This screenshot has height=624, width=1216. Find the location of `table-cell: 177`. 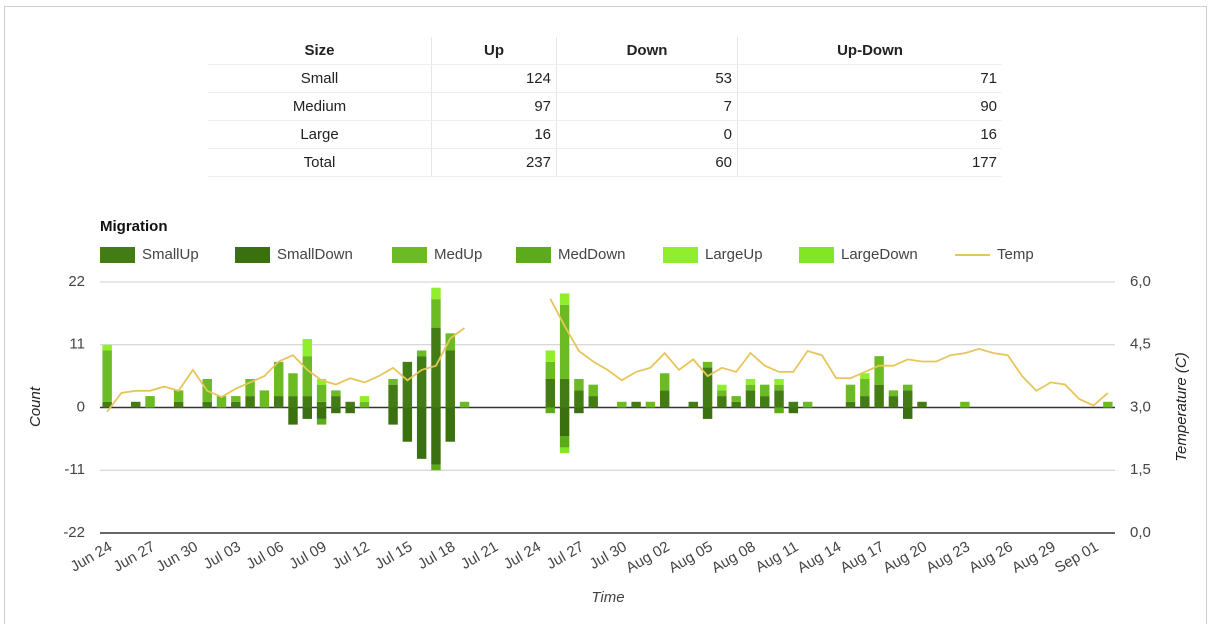

table-cell: 177 is located at coordinates (869, 162).